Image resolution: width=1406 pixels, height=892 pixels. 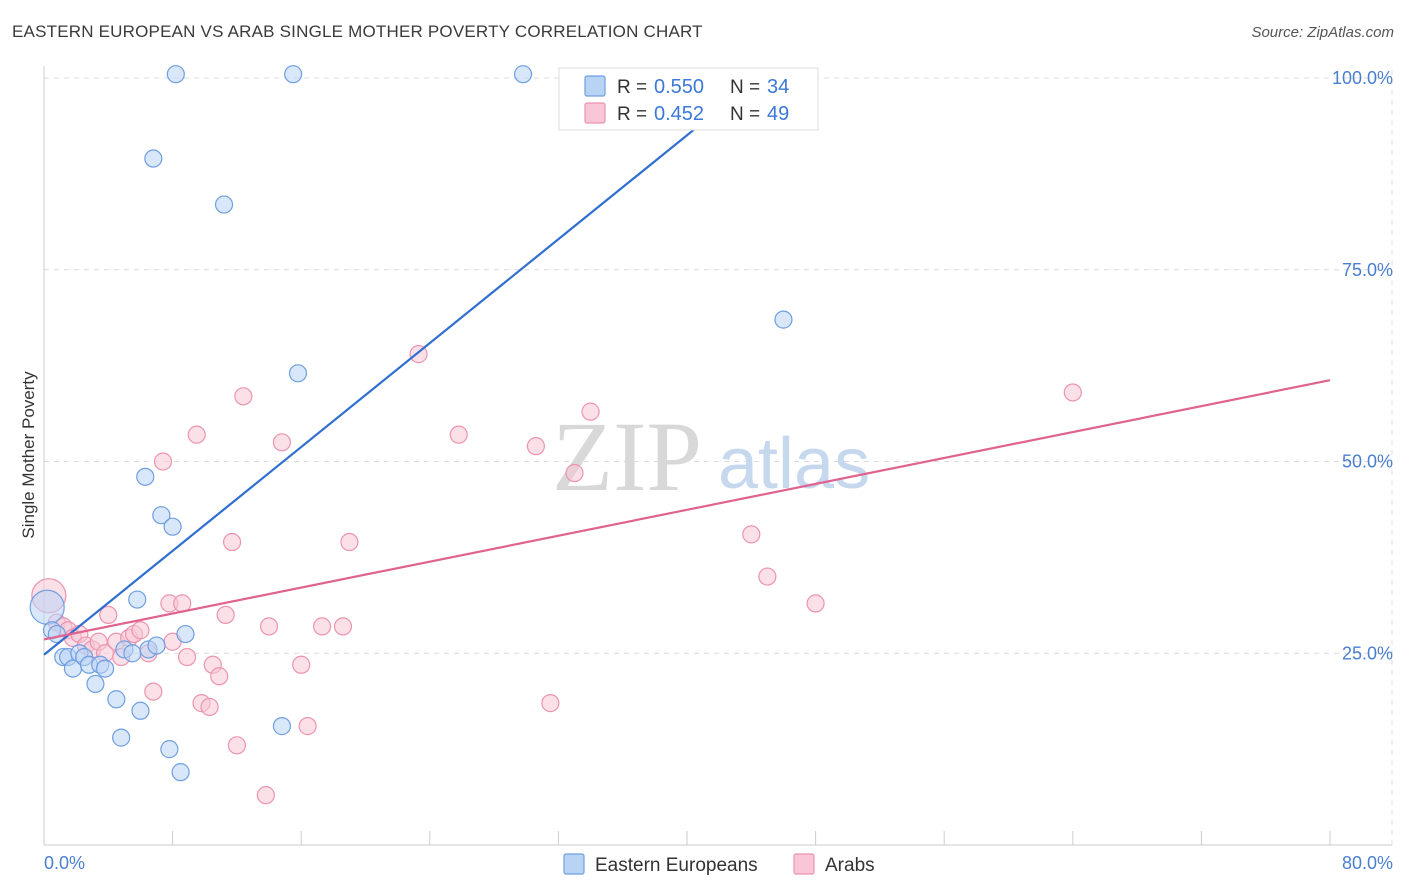 I want to click on legend-r-value-1: 0.550, so click(x=679, y=87).